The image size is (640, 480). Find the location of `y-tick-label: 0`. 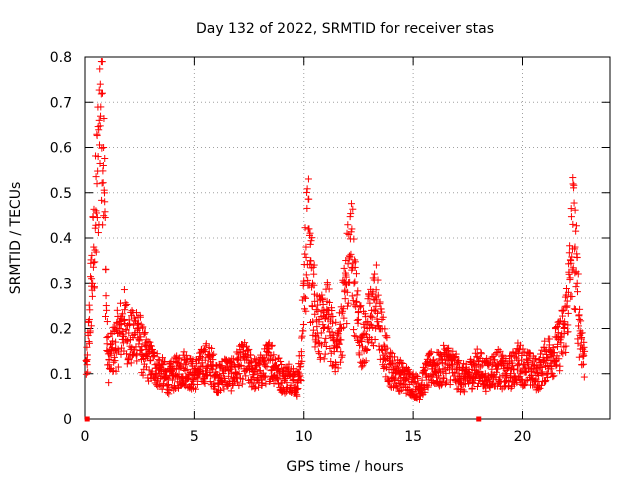

y-tick-label: 0 is located at coordinates (67, 420).